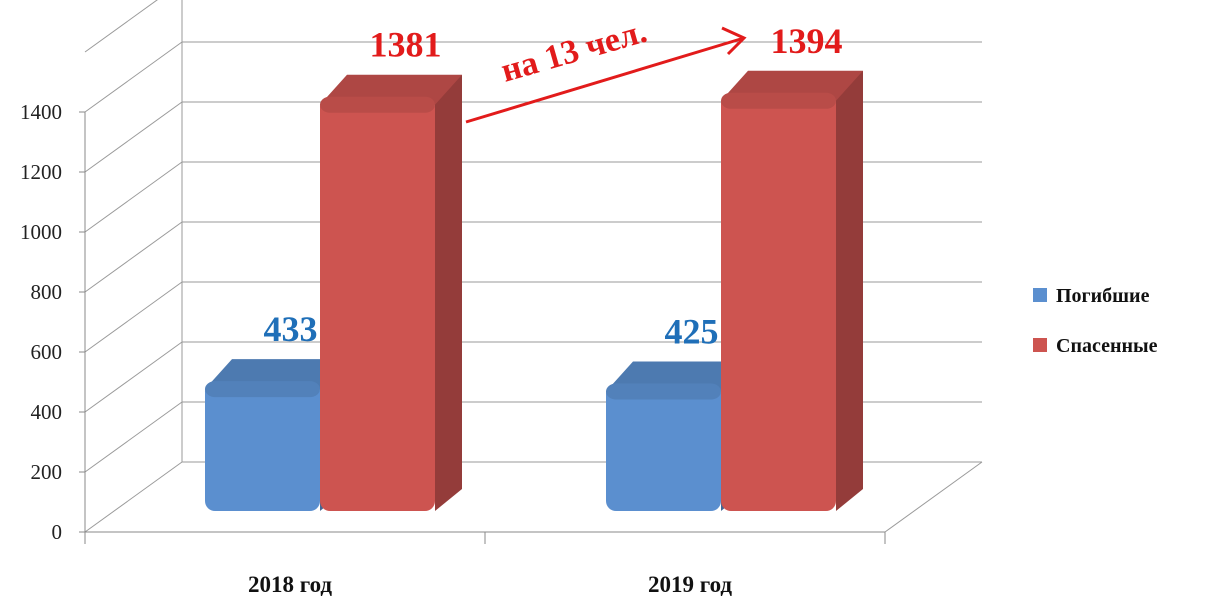 The width and height of the screenshot is (1212, 600). I want to click on y-tick-label: 1200, so click(41, 172).